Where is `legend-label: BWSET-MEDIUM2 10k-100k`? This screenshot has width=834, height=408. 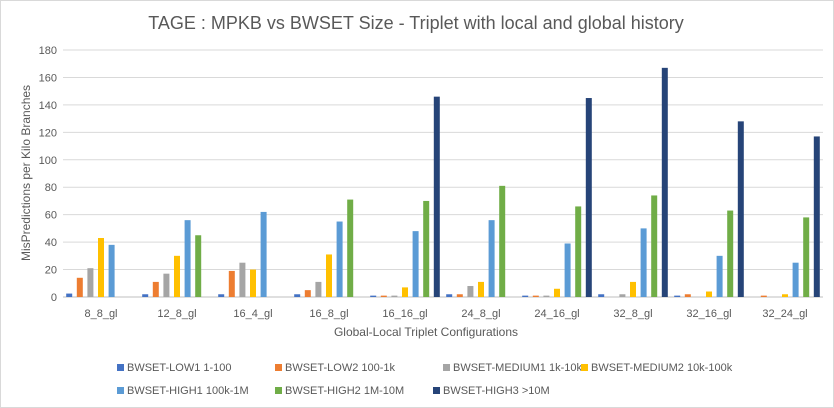
legend-label: BWSET-MEDIUM2 10k-100k is located at coordinates (662, 368).